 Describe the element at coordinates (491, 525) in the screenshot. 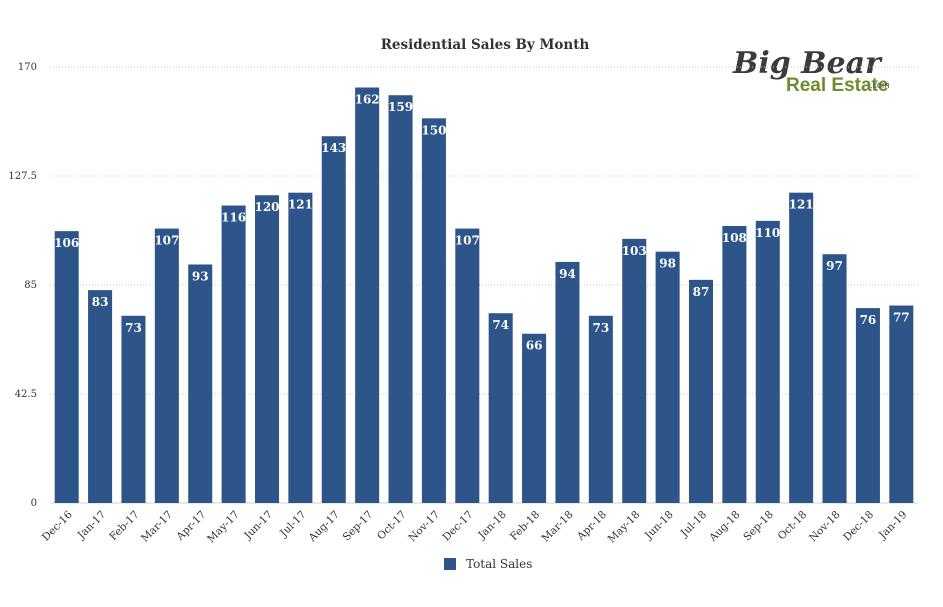

I see `x-tick-label: Jan-18` at that location.